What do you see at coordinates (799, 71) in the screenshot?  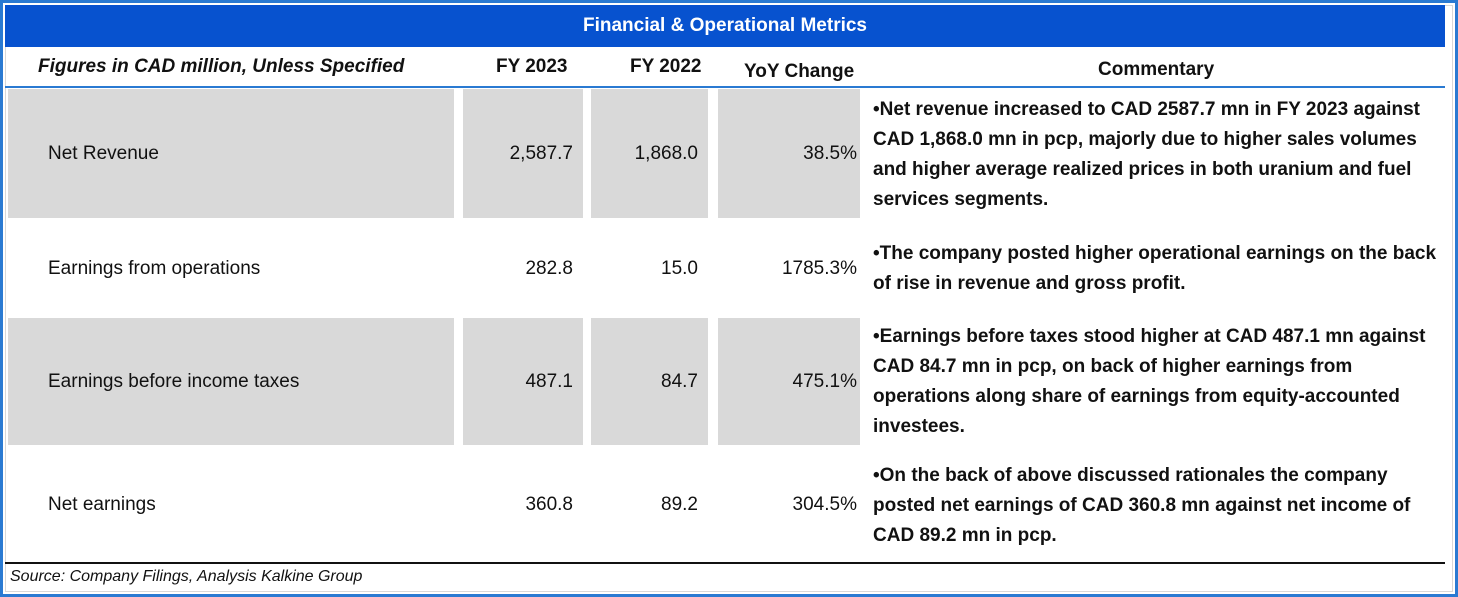 I see `header-yoy: YoY Change` at bounding box center [799, 71].